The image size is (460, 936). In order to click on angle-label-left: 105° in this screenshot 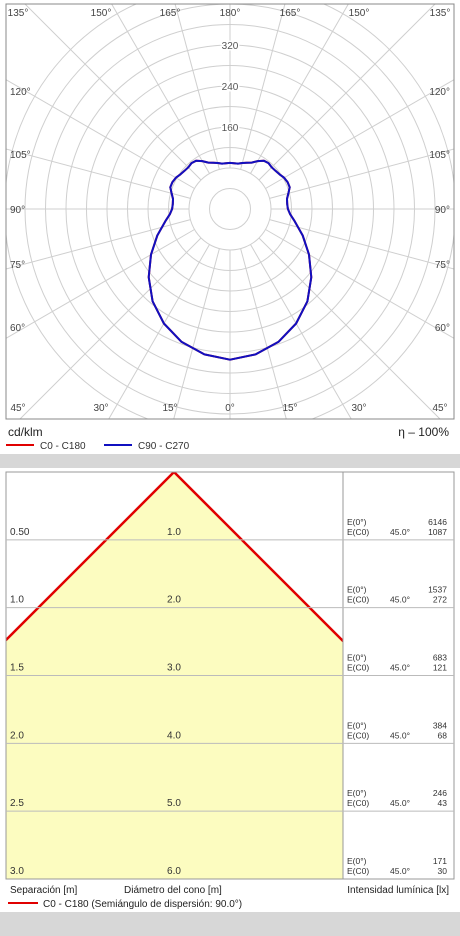, I will do `click(20, 155)`.